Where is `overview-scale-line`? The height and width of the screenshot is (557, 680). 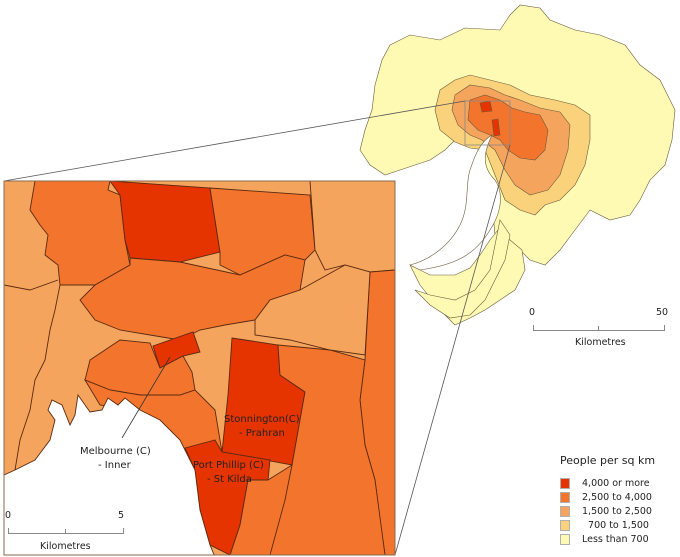 overview-scale-line is located at coordinates (599, 328).